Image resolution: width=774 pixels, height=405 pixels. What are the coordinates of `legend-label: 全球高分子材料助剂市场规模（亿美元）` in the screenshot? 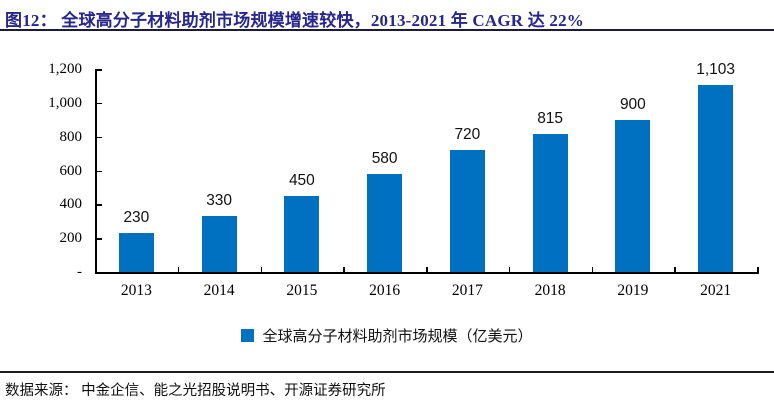 It's located at (397, 336).